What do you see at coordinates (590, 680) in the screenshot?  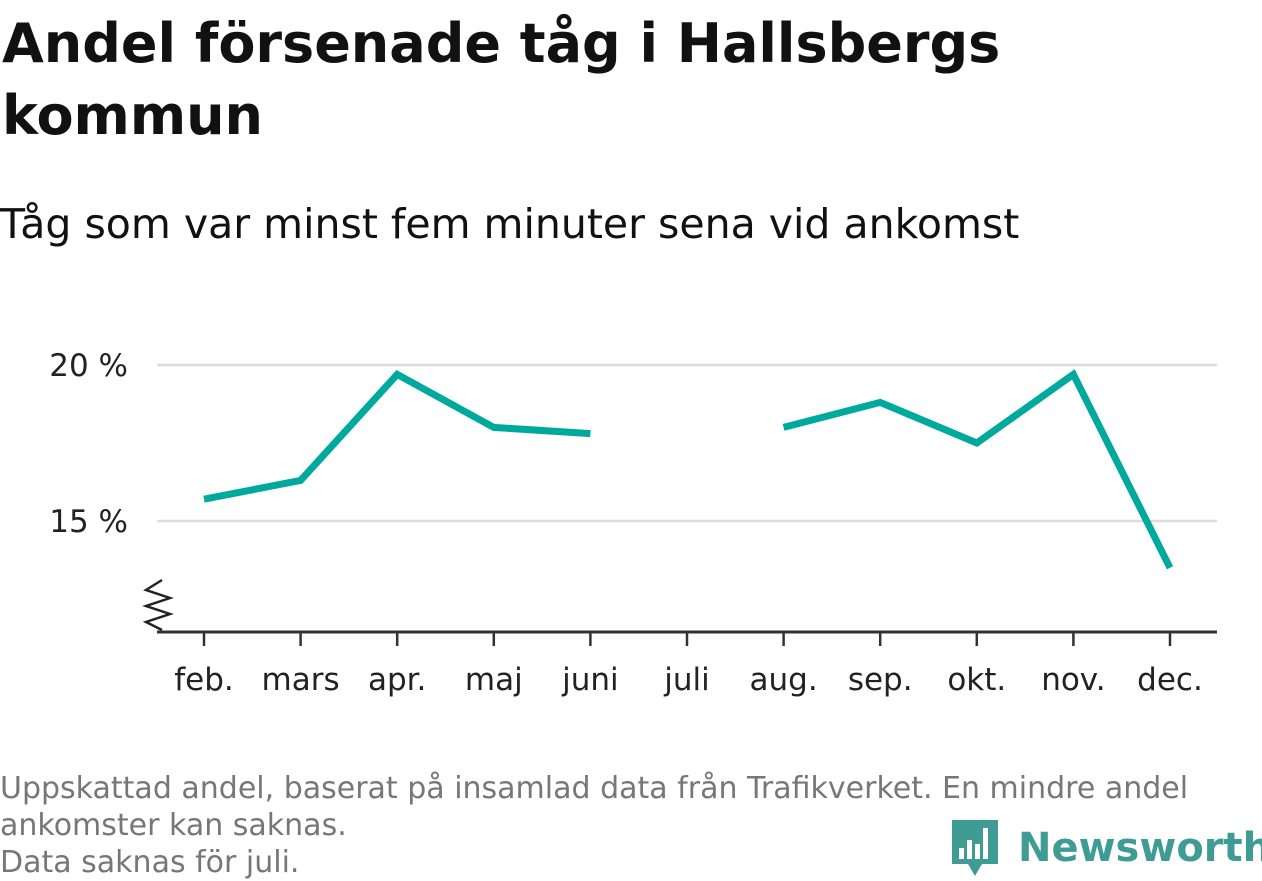 I see `x-tick-label: juni` at bounding box center [590, 680].